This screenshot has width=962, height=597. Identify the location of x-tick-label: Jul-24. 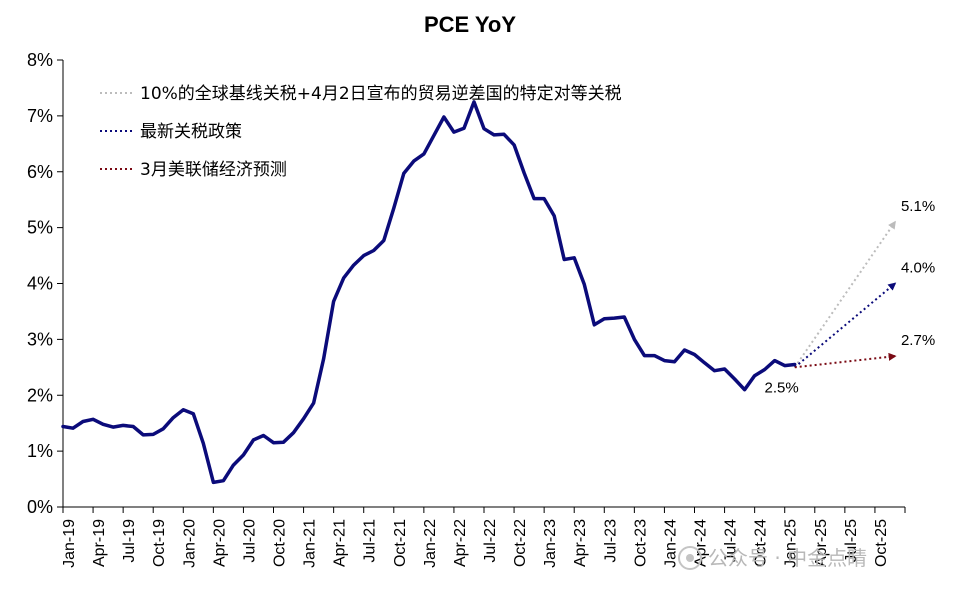
(731, 541).